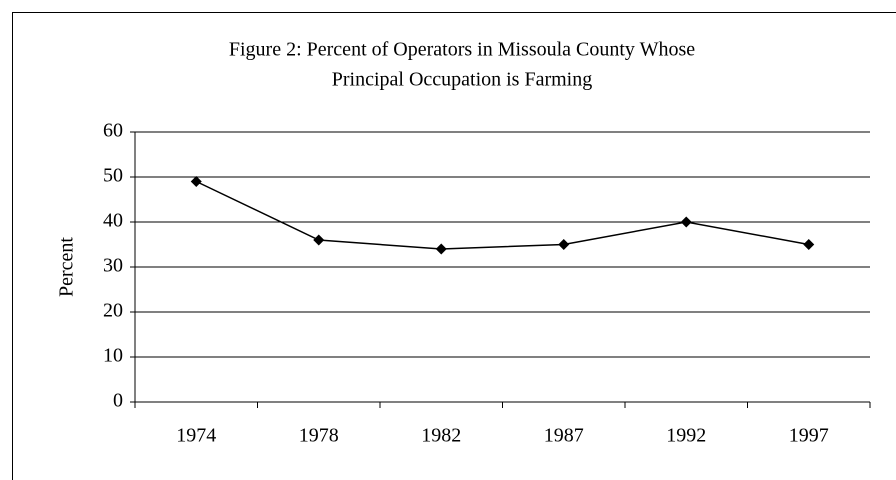  What do you see at coordinates (809, 436) in the screenshot?
I see `x-tick-label: 1997` at bounding box center [809, 436].